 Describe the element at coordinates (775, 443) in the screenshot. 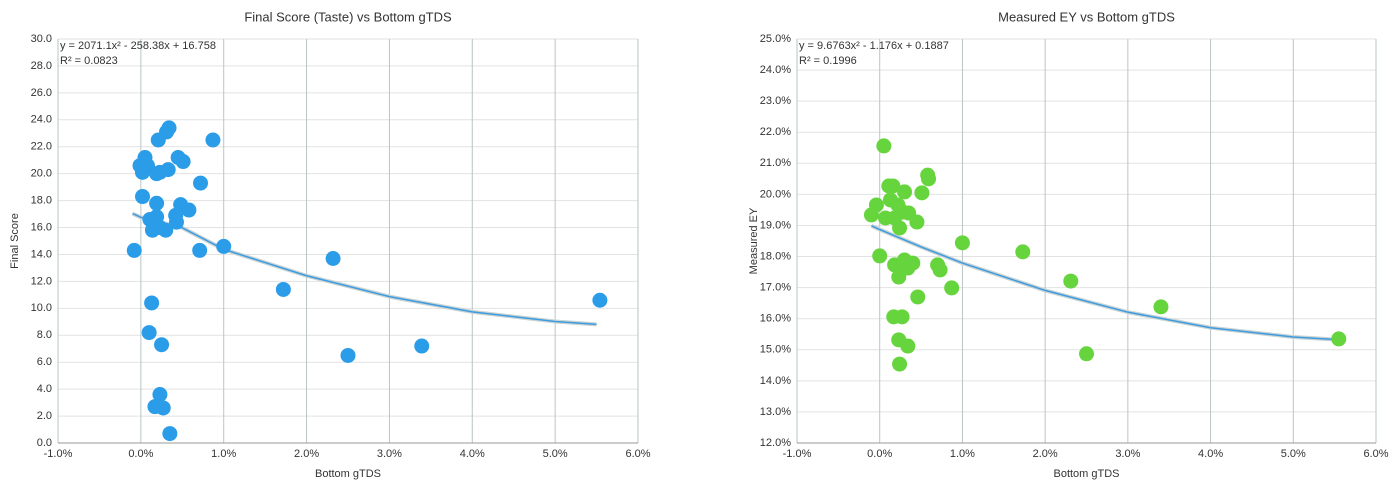

I see `y-tick-label: 12.0%` at that location.